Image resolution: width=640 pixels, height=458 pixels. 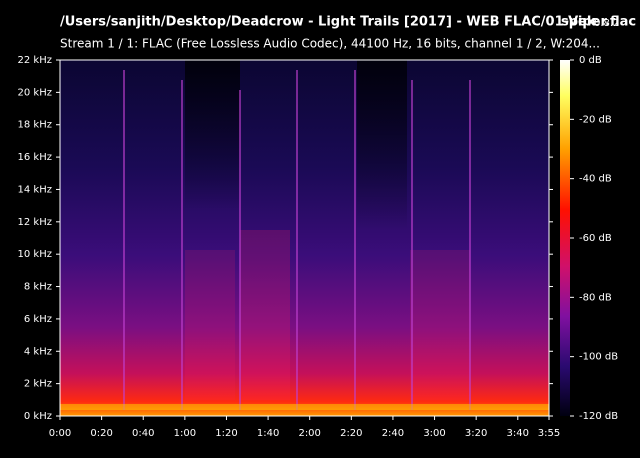 I want to click on y-tick-label: 10 kHz, so click(x=35, y=254).